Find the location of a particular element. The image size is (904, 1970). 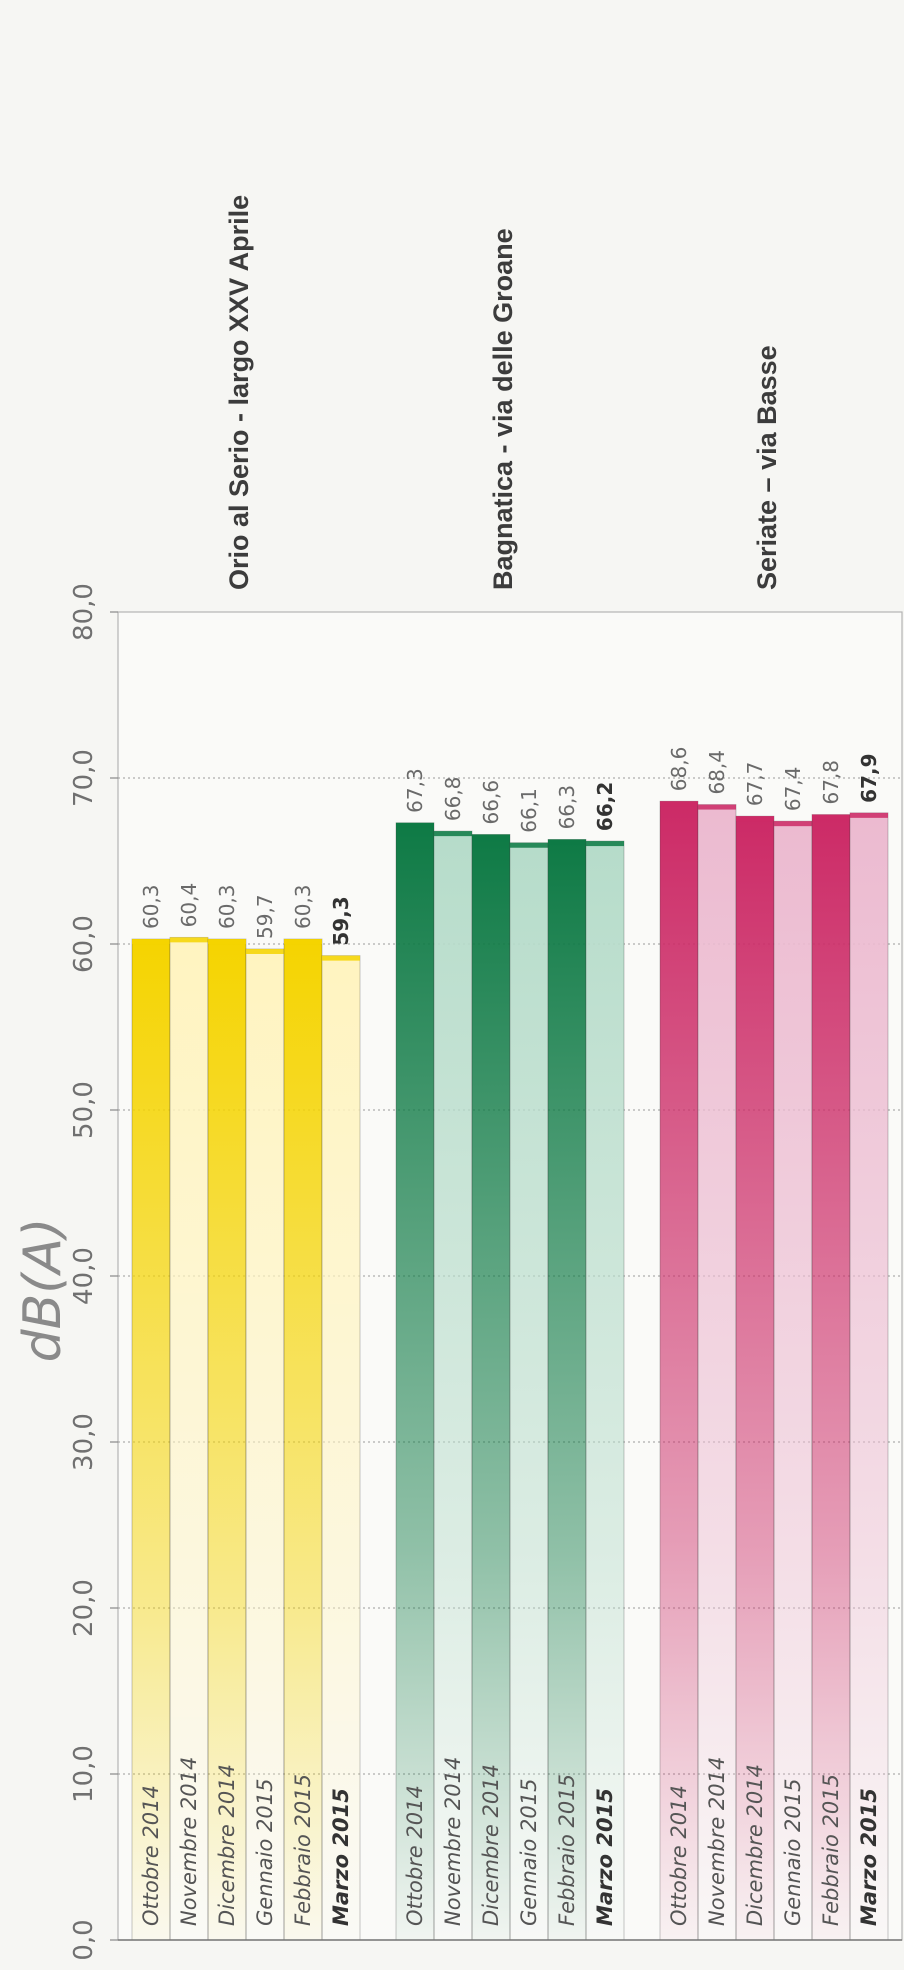

value-label: 60,4 is located at coordinates (189, 905).